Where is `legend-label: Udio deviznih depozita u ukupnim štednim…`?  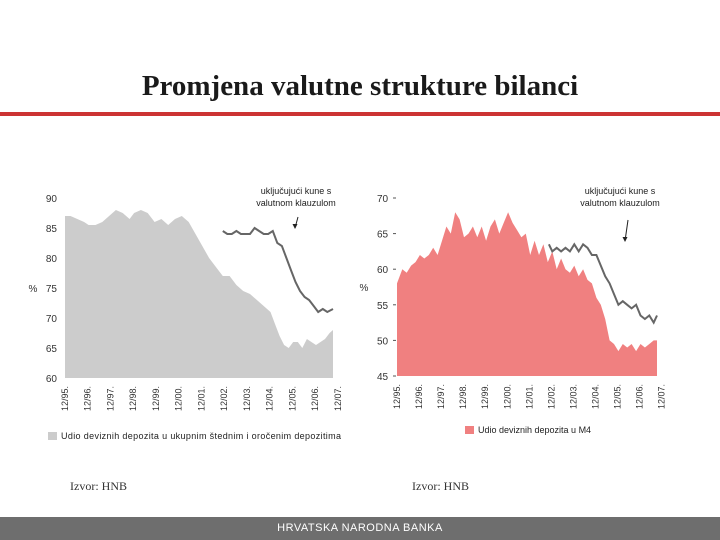 legend-label: Udio deviznih depozita u ukupnim štednim… is located at coordinates (201, 436).